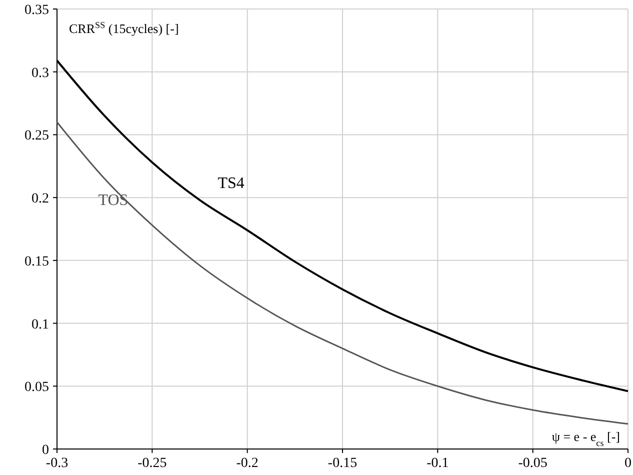 The height and width of the screenshot is (475, 633). Describe the element at coordinates (533, 463) in the screenshot. I see `x-tick-label: -0.05` at that location.